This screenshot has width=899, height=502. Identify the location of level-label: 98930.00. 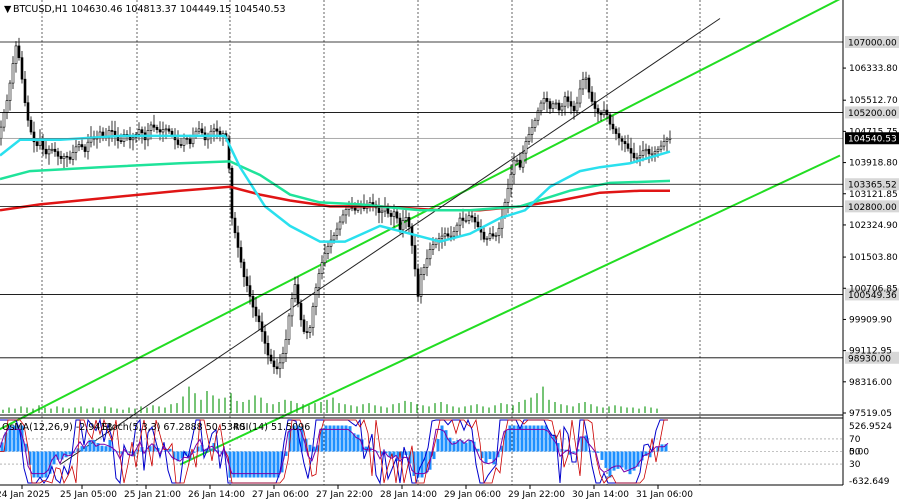
(869, 359).